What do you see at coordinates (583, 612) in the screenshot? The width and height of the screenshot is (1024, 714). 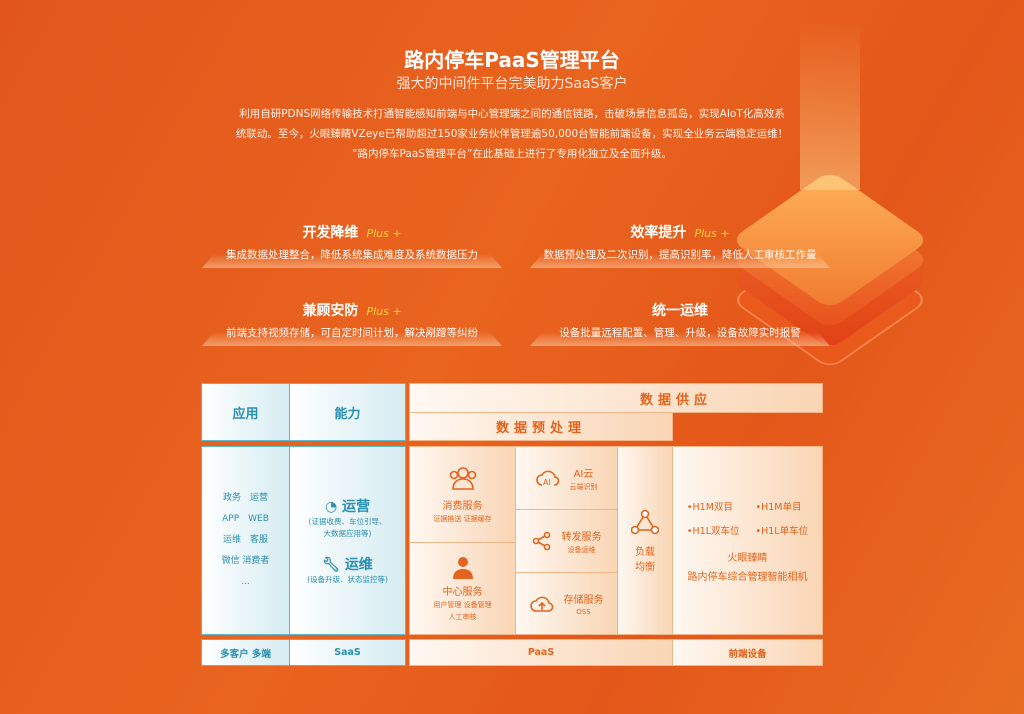 I see `service-desc: OSS` at bounding box center [583, 612].